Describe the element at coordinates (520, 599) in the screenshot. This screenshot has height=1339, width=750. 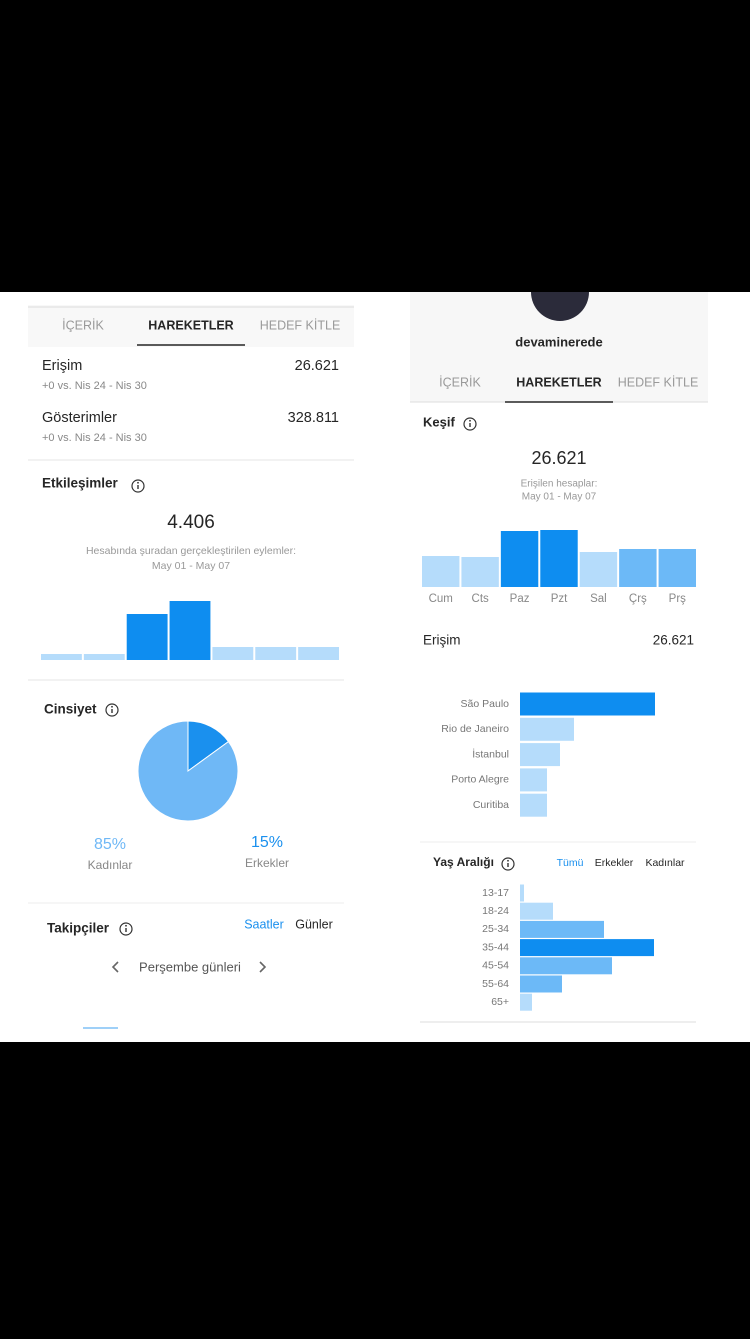
I see `x-tick-label: Paz` at that location.